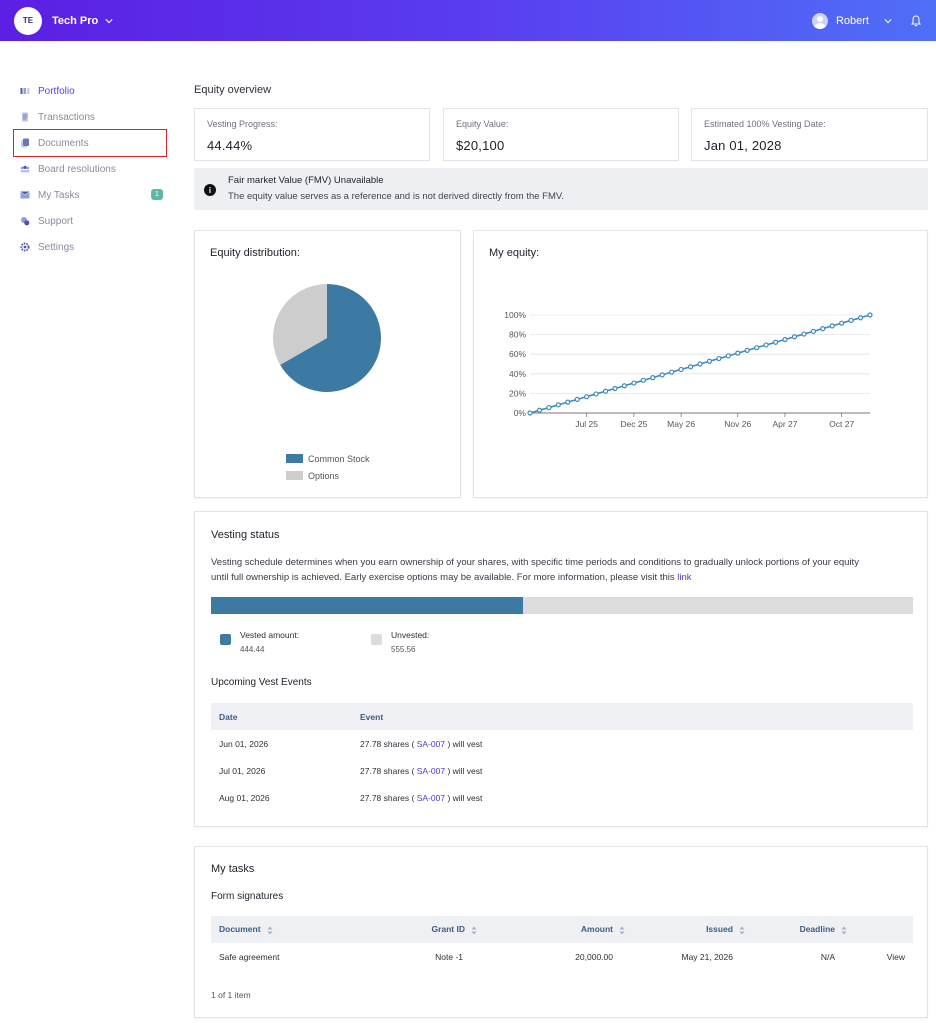 The image size is (936, 1023). Describe the element at coordinates (632, 716) in the screenshot. I see `column-header-event: Event` at that location.